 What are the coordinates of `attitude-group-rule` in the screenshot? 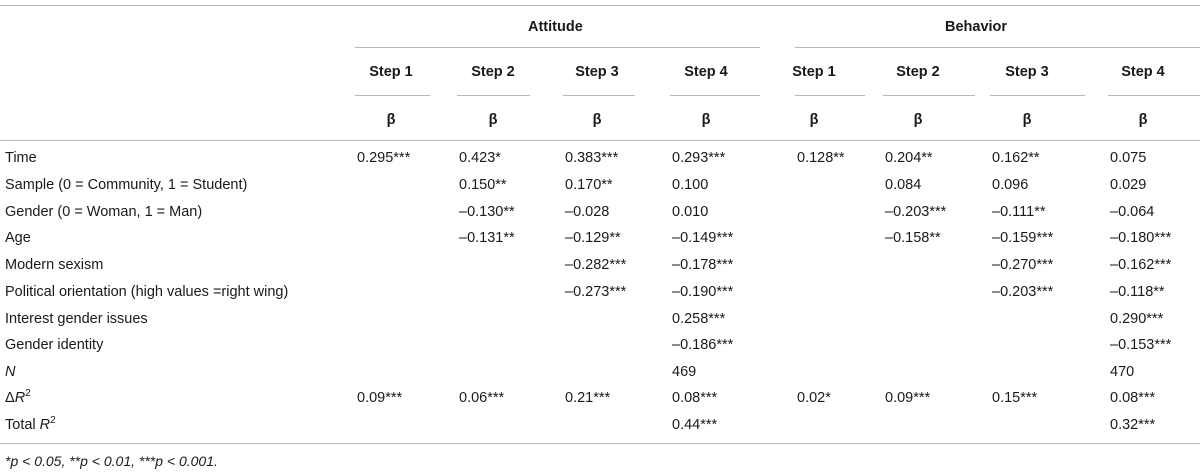 It's located at (557, 47).